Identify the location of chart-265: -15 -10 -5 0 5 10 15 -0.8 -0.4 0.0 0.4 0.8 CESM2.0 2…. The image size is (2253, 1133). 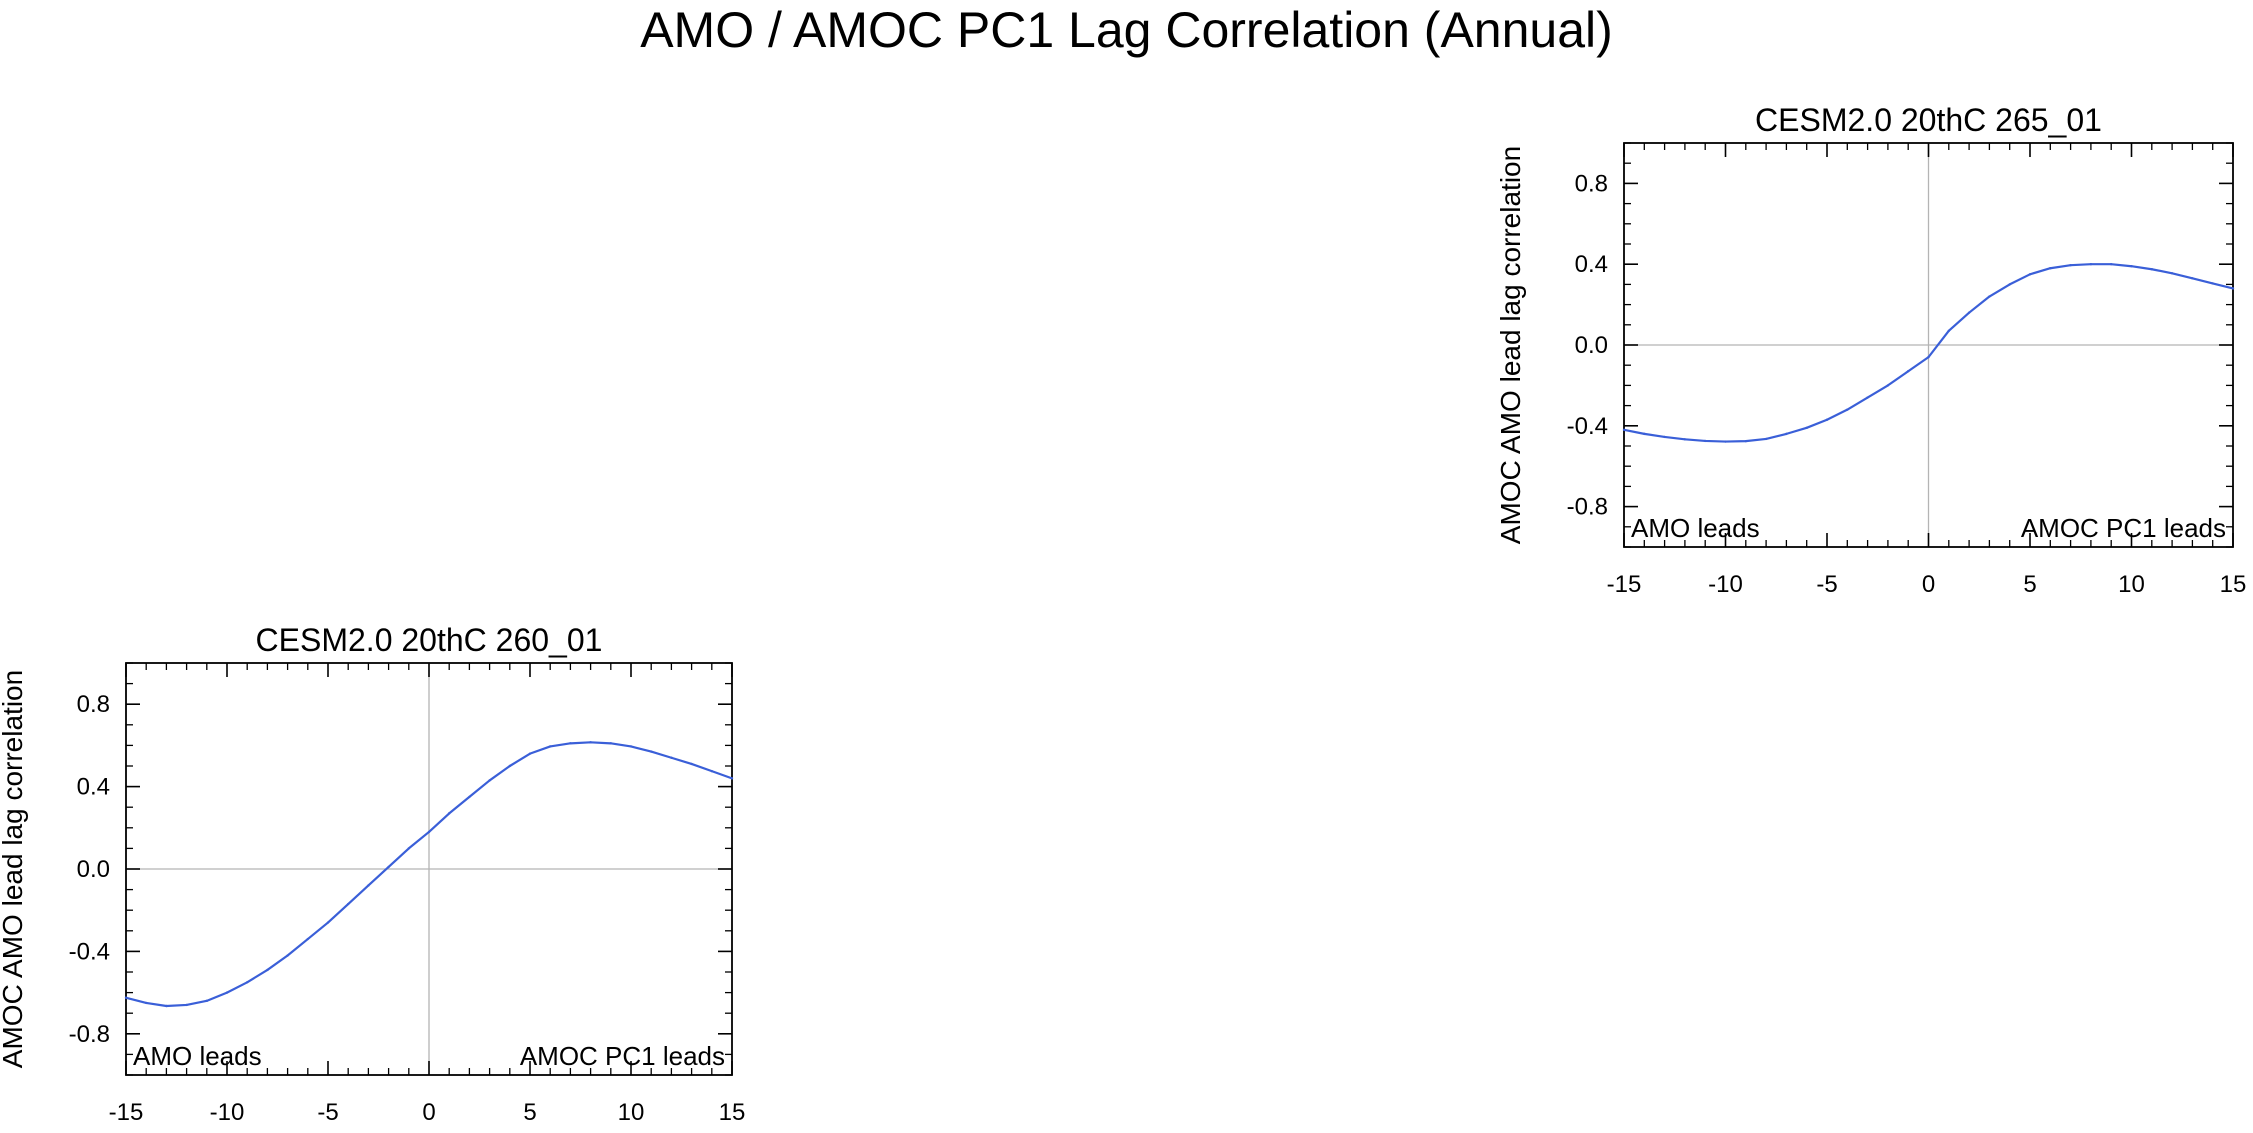
(1870, 350).